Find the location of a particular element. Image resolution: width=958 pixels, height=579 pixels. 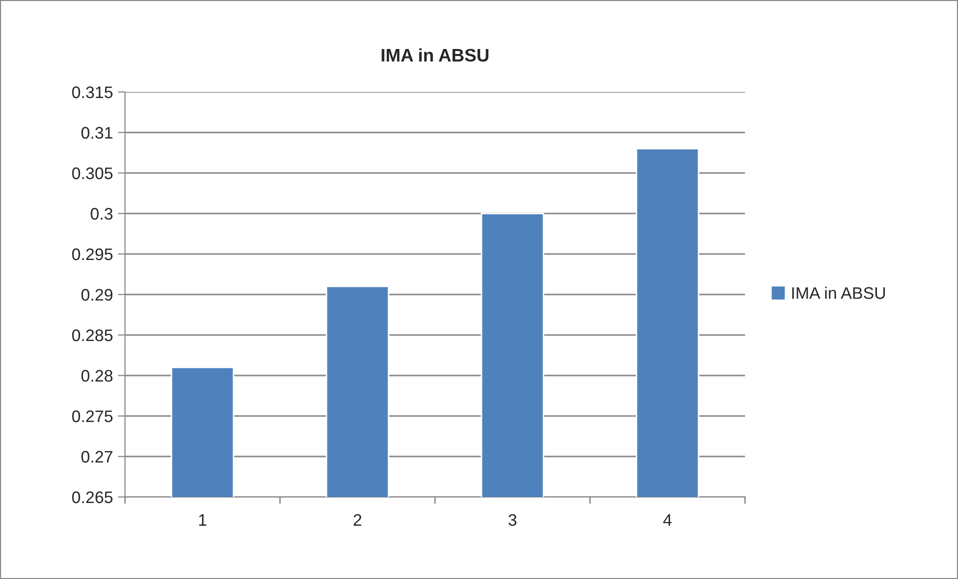

y-tick-label: 0.3 is located at coordinates (101, 214).